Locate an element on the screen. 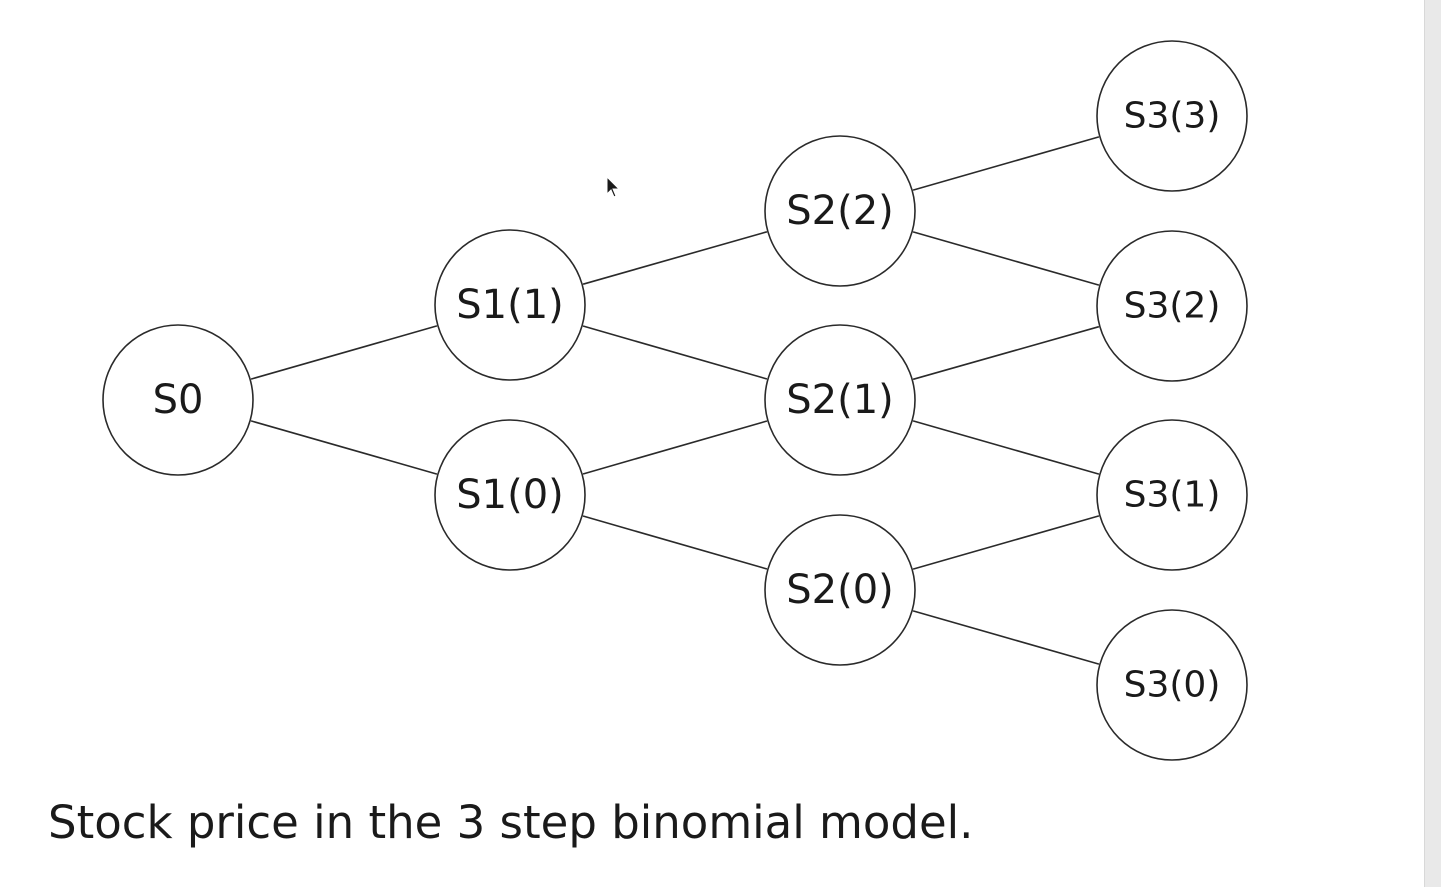 Image resolution: width=1441 pixels, height=887 pixels. node-s0: S0 is located at coordinates (178, 400).